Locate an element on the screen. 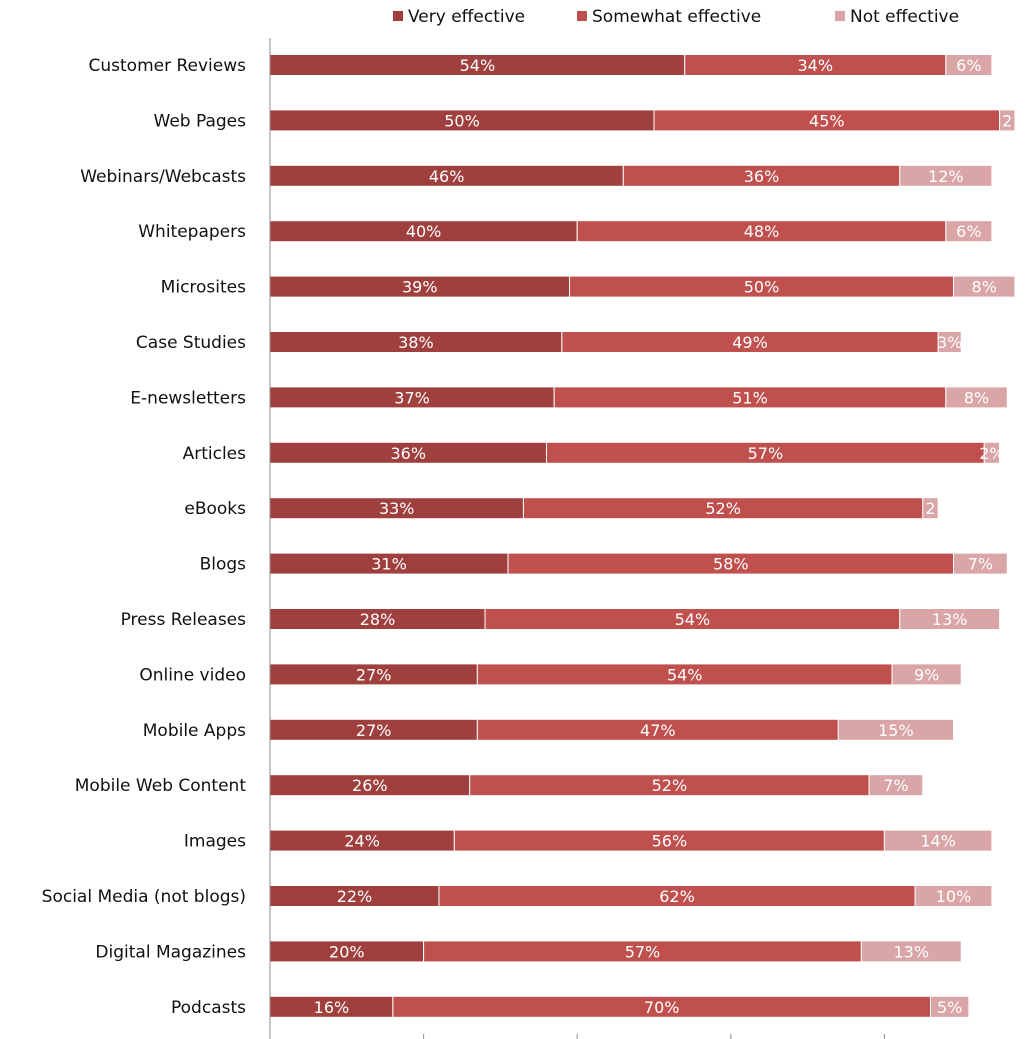 The width and height of the screenshot is (1028, 1039). category-label-web-pages: Web Pages is located at coordinates (200, 121).